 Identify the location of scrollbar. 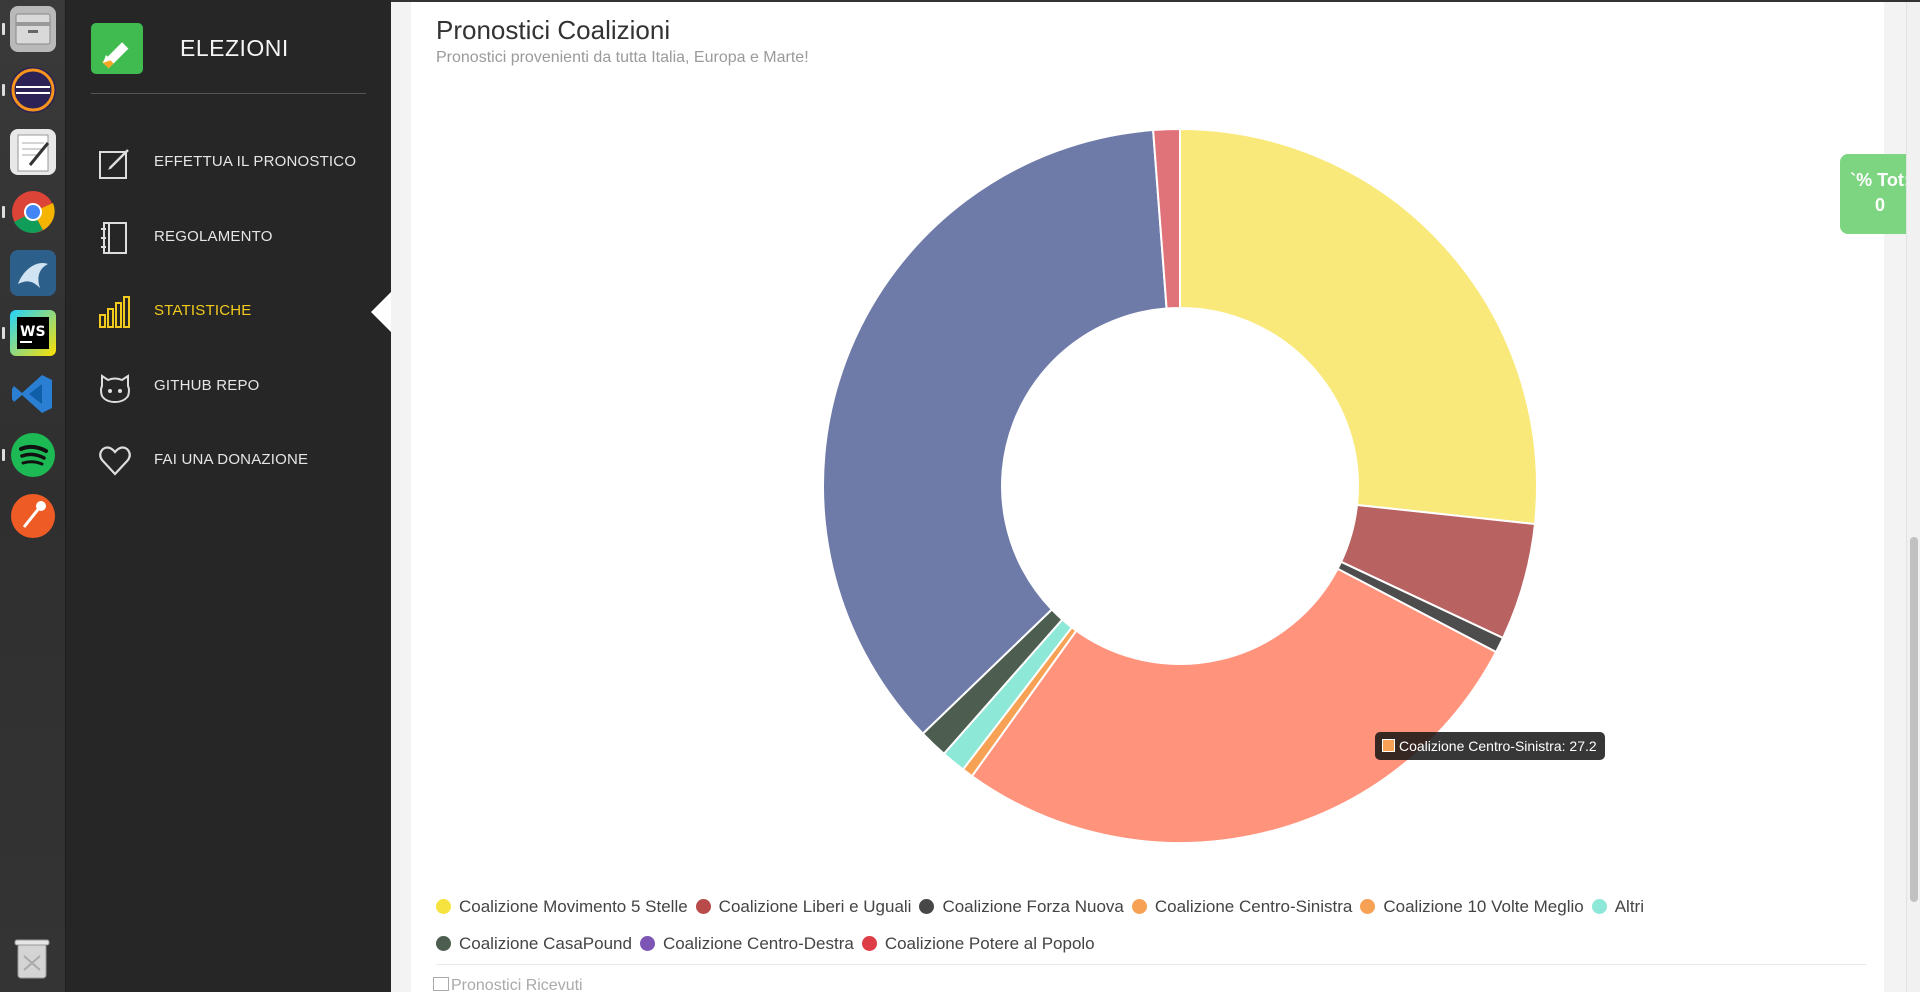
(1913, 497).